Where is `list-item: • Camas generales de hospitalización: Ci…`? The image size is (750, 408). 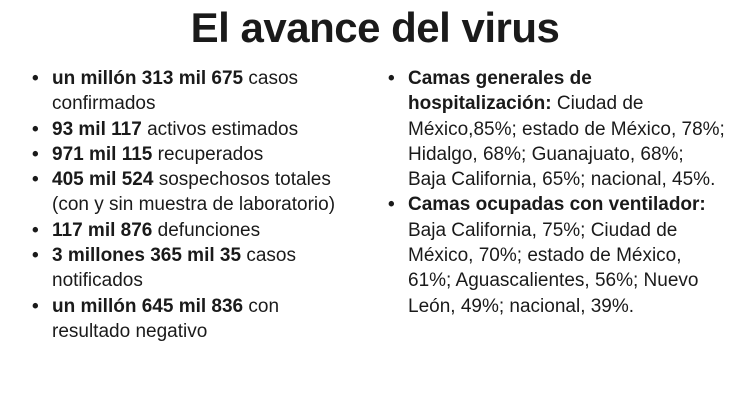 list-item: • Camas generales de hospitalización: Ci… is located at coordinates (556, 129).